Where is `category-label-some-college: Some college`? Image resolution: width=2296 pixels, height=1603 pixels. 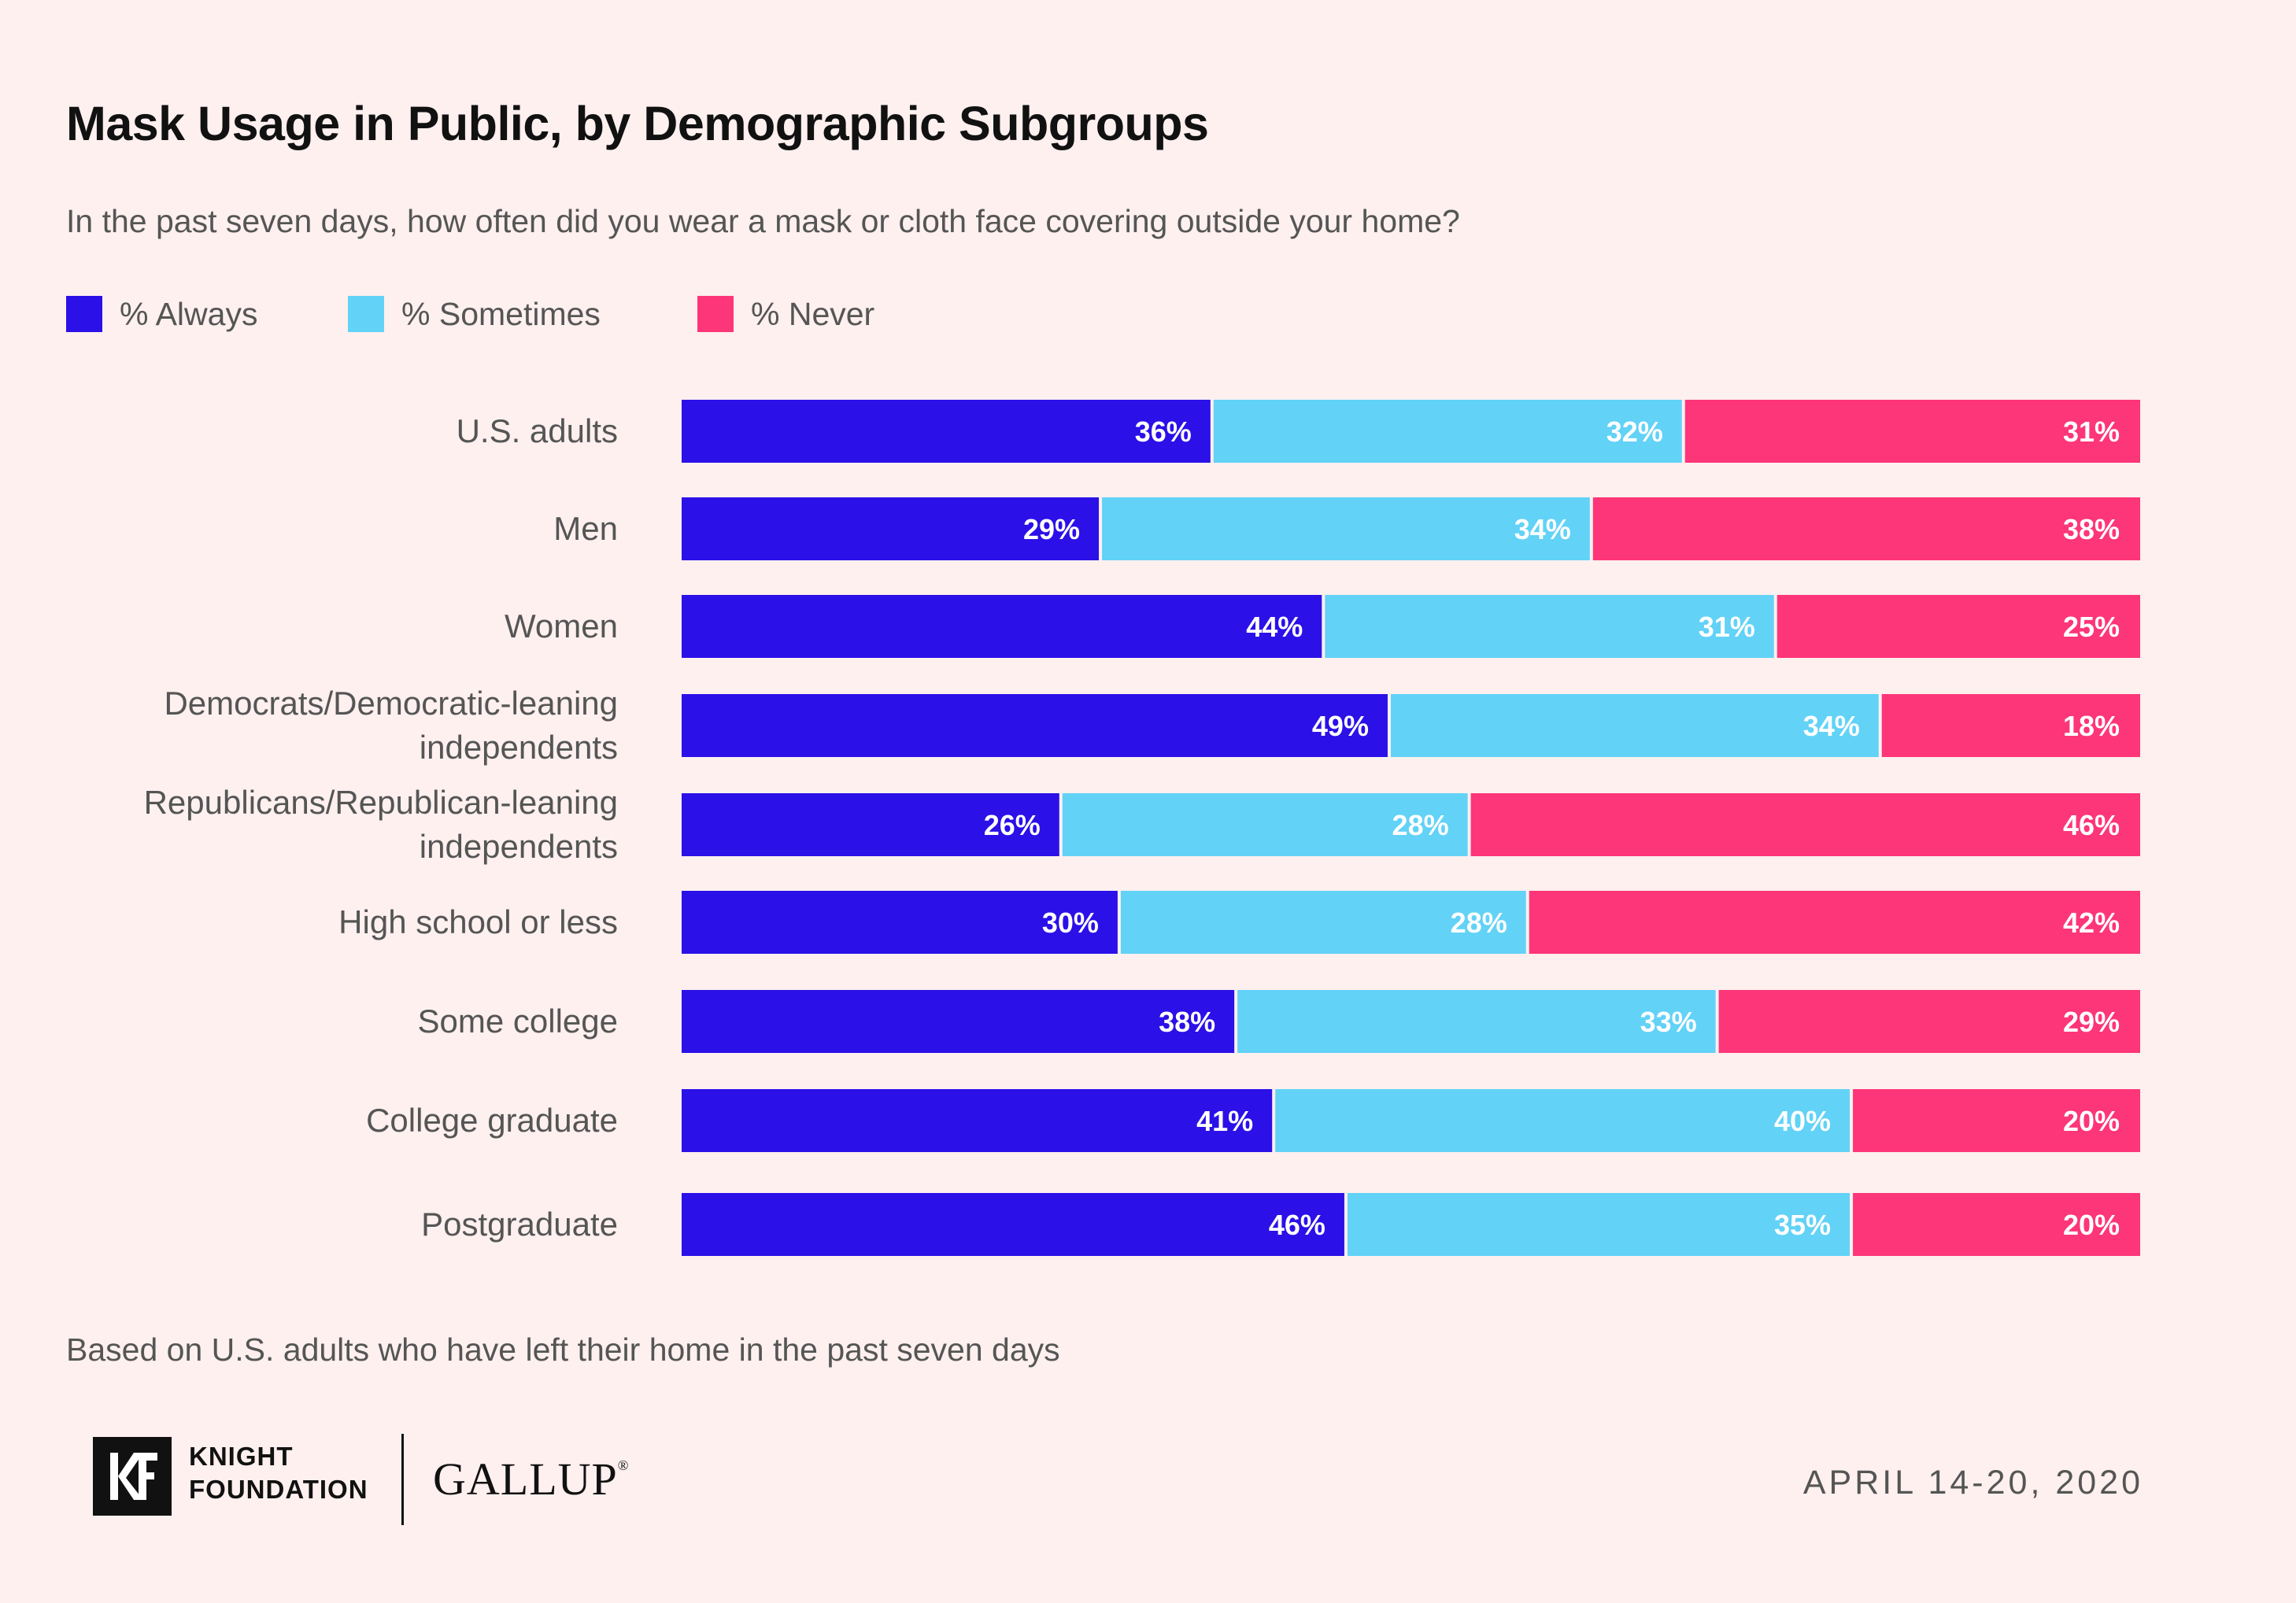 category-label-some-college: Some college is located at coordinates (518, 1021).